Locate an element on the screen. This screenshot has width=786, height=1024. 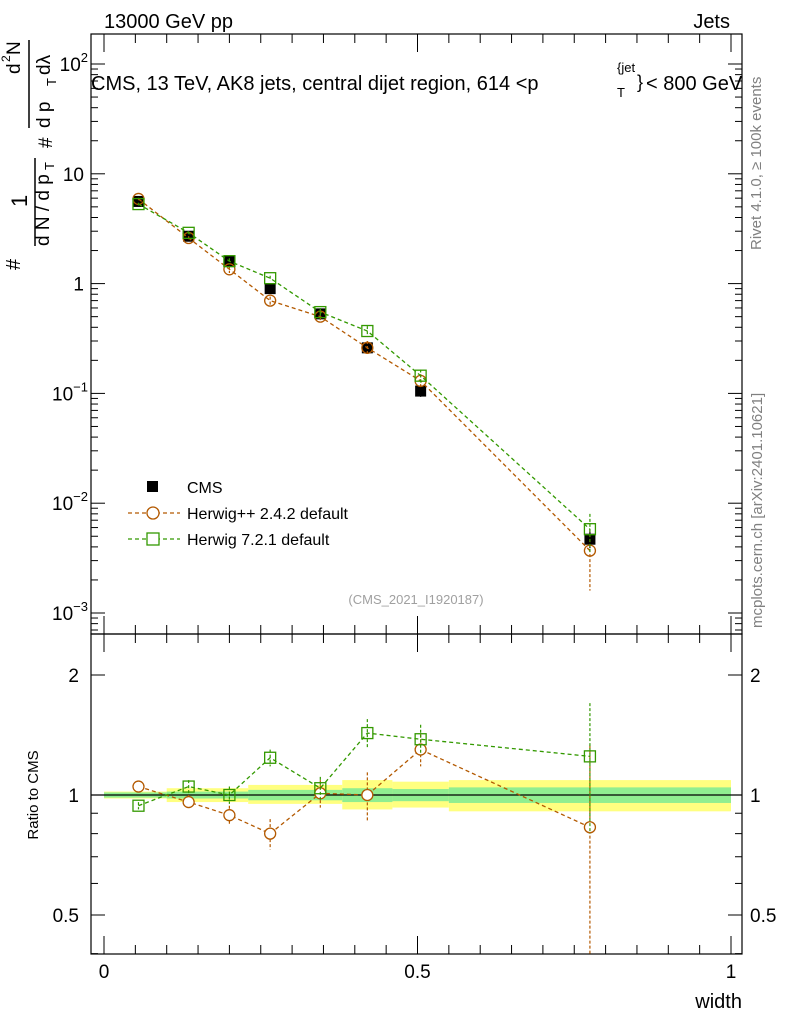
legend-label-herwigpp: Herwig++ 2.4.2 default is located at coordinates (268, 514).